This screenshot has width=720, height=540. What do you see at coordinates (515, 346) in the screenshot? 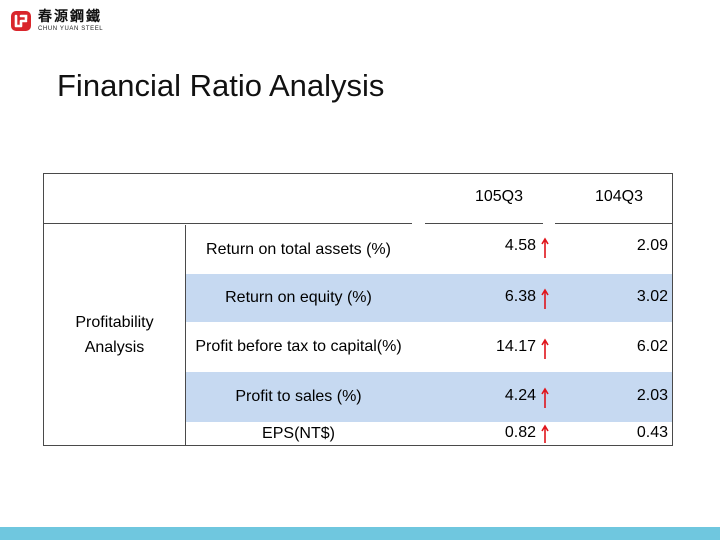
I see `value-105q3: 14.17` at bounding box center [515, 346].